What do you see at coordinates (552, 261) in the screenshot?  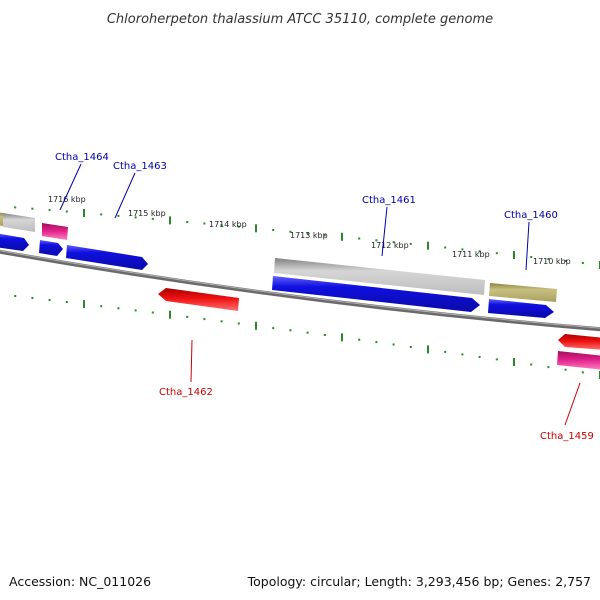 I see `kbp-label-1710: 1710 kbp` at bounding box center [552, 261].